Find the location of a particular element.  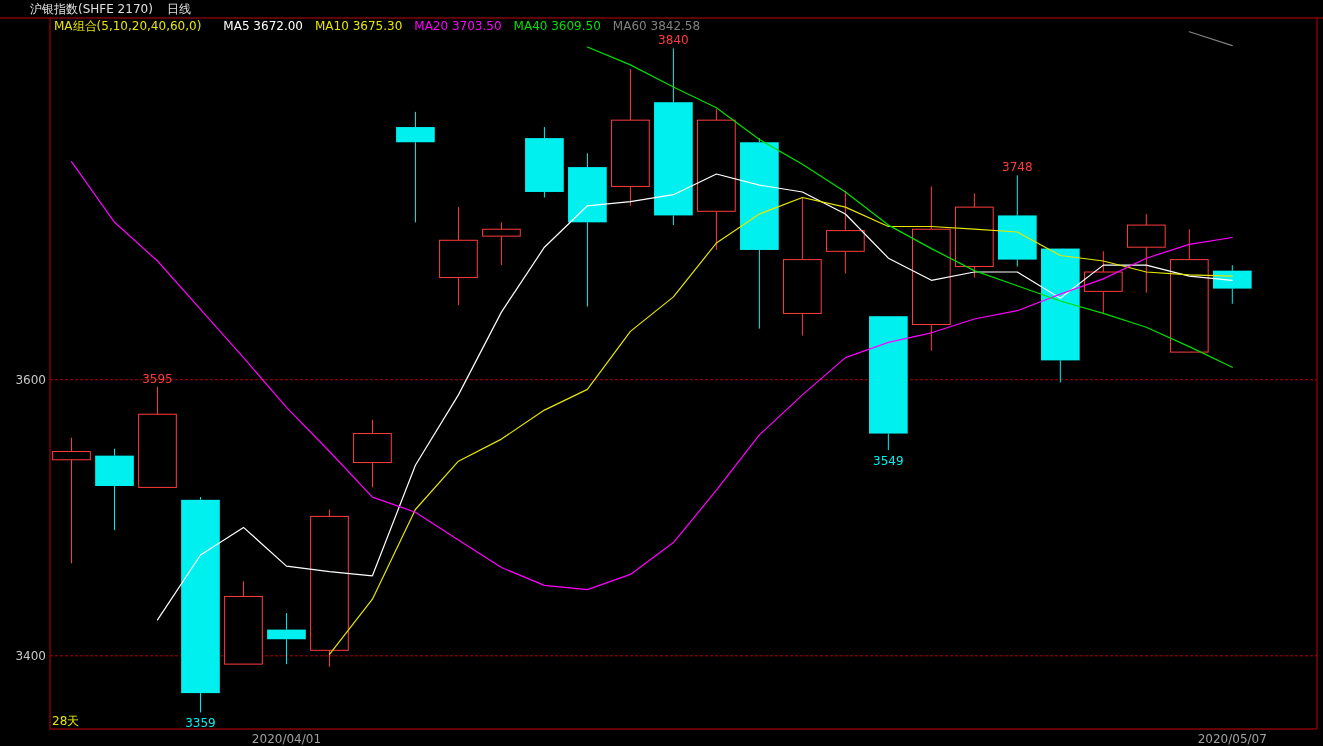

annotation: 3549 is located at coordinates (888, 461).